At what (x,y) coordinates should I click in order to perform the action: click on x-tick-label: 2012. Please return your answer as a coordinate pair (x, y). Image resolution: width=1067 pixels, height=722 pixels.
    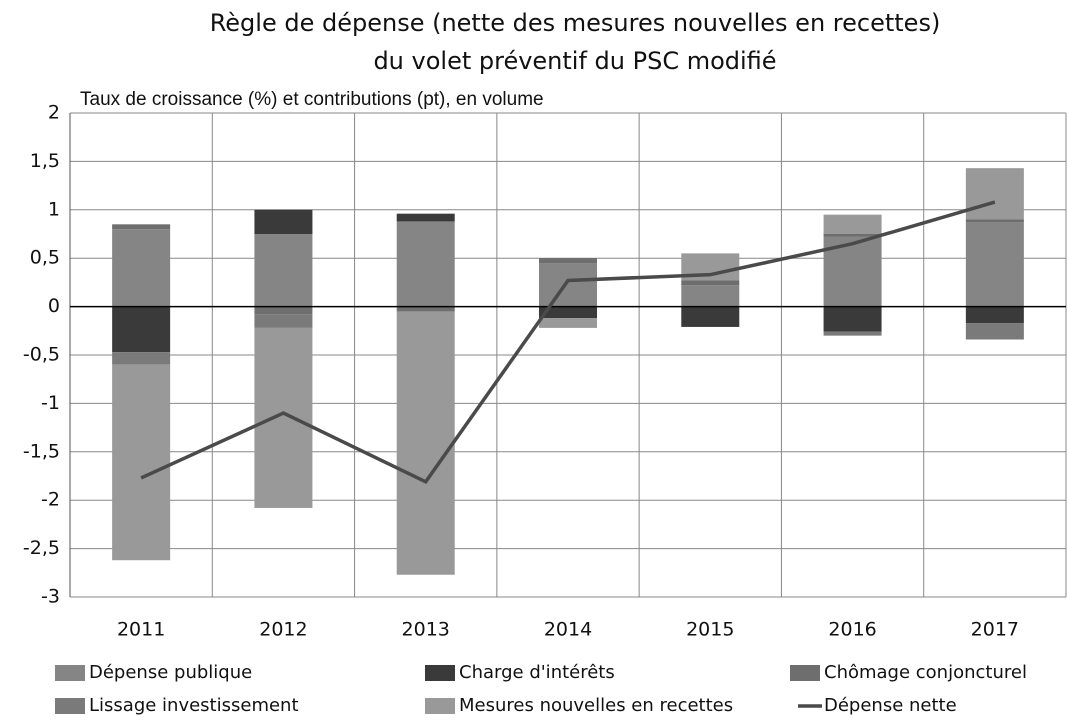
    Looking at the image, I should click on (283, 630).